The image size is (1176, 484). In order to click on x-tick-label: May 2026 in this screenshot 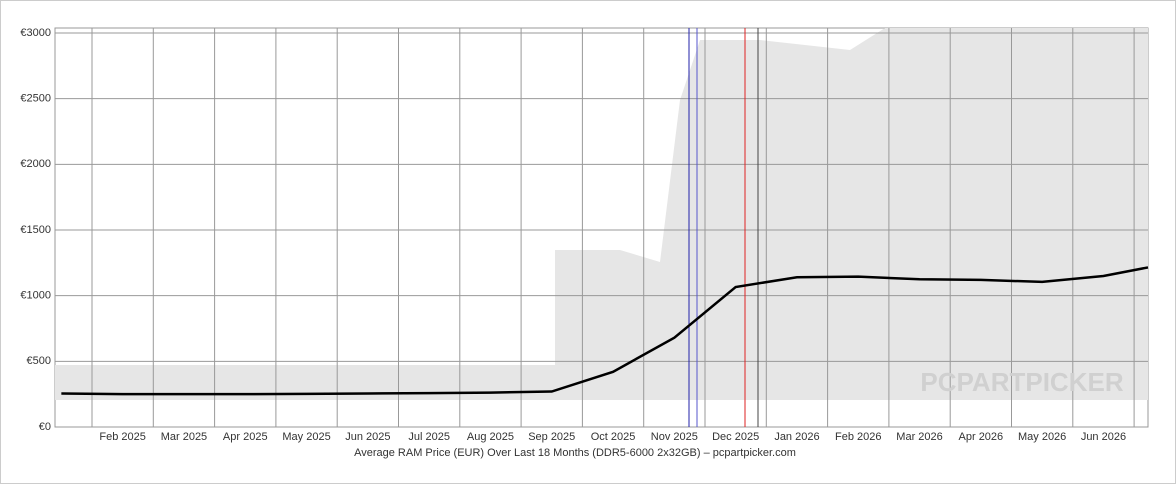, I will do `click(1042, 437)`.